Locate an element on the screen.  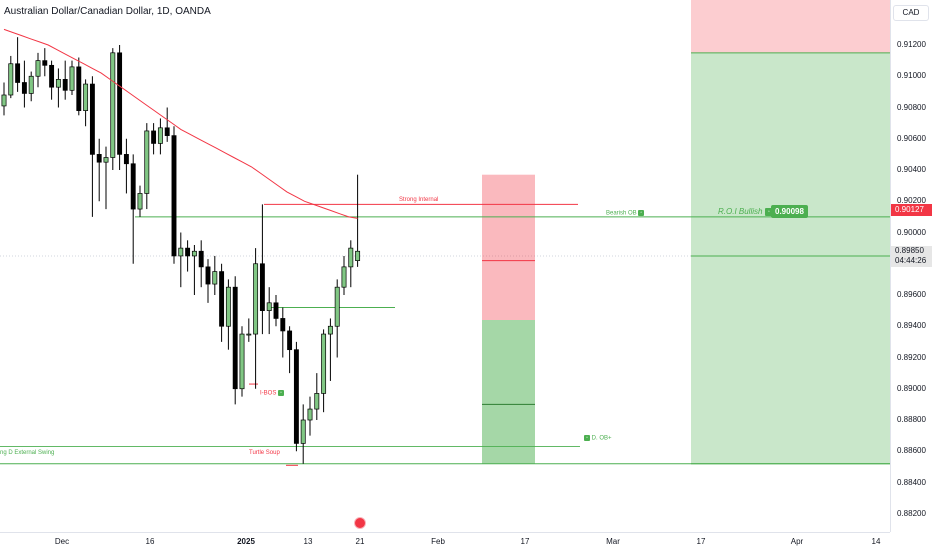
time-axis: Dec 16 2025 13 21 Feb 17 Mar 17 Apr 14 is located at coordinates (445, 541).